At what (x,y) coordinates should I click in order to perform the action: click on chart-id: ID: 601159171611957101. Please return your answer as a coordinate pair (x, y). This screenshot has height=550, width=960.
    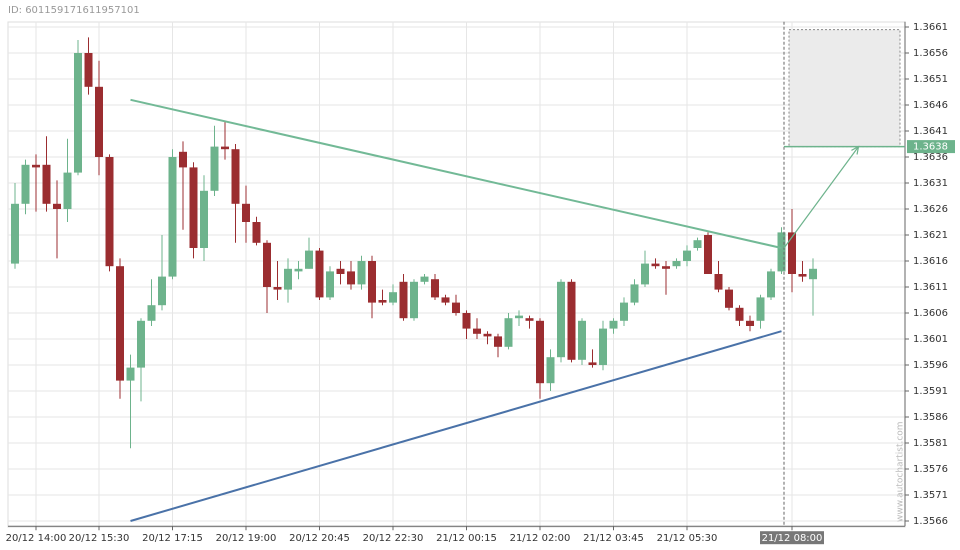
    Looking at the image, I should click on (74, 10).